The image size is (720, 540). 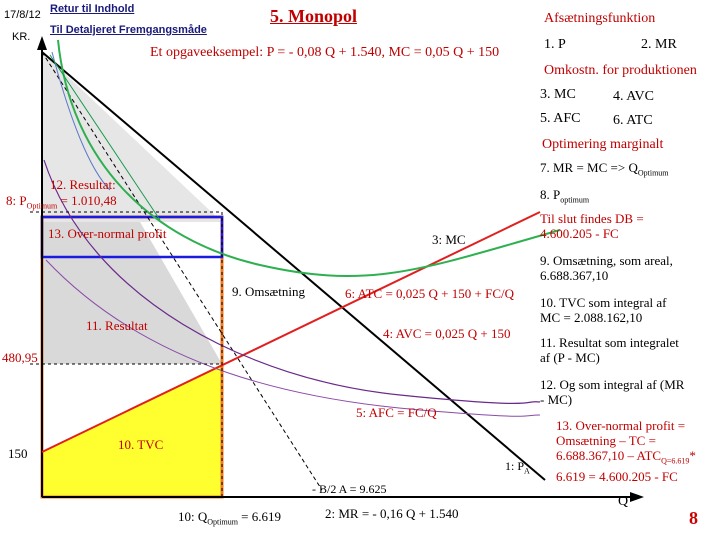 What do you see at coordinates (141, 444) in the screenshot?
I see `tvc-10-label: 10. TVC` at bounding box center [141, 444].